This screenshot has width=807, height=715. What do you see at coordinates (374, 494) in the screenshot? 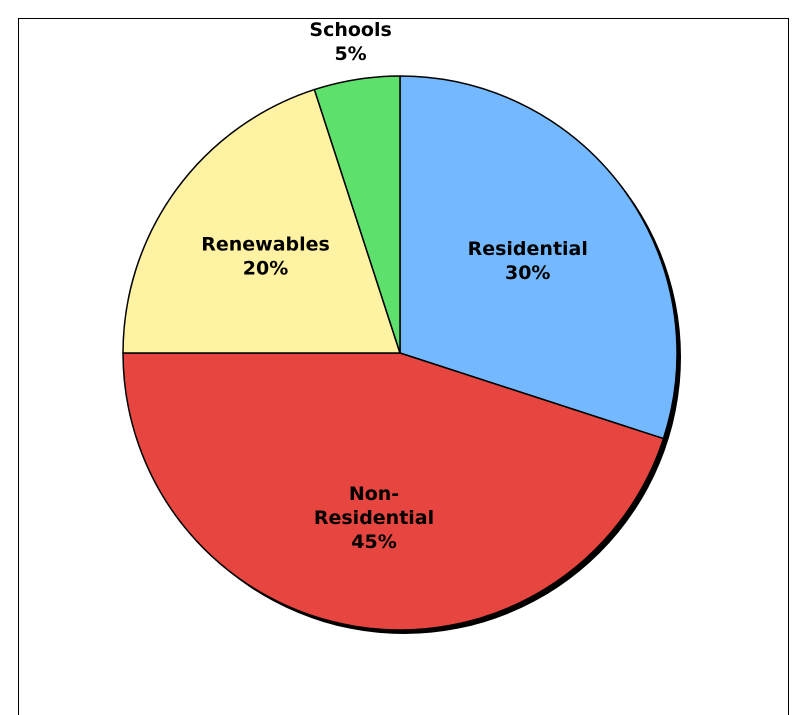
I see `slice-name-label: Non-` at bounding box center [374, 494].